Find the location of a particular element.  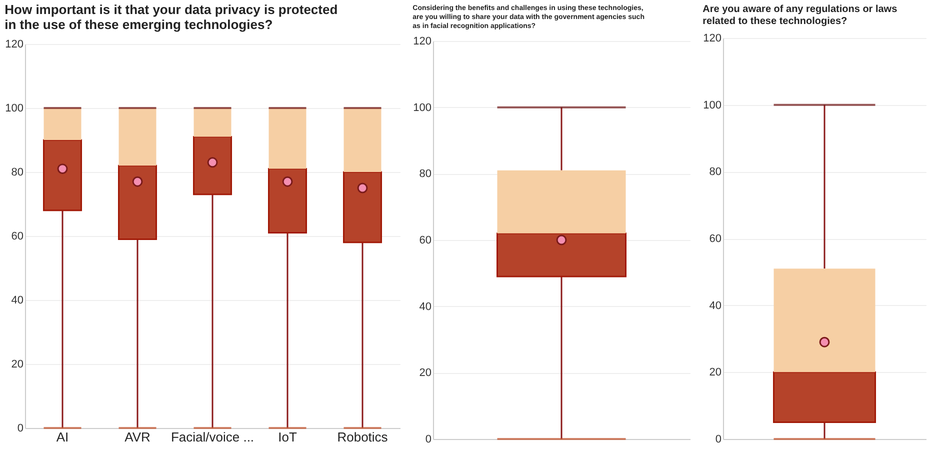

chart-title: Are you aware of any regulations or laws related to these technologies? is located at coordinates (800, 15).